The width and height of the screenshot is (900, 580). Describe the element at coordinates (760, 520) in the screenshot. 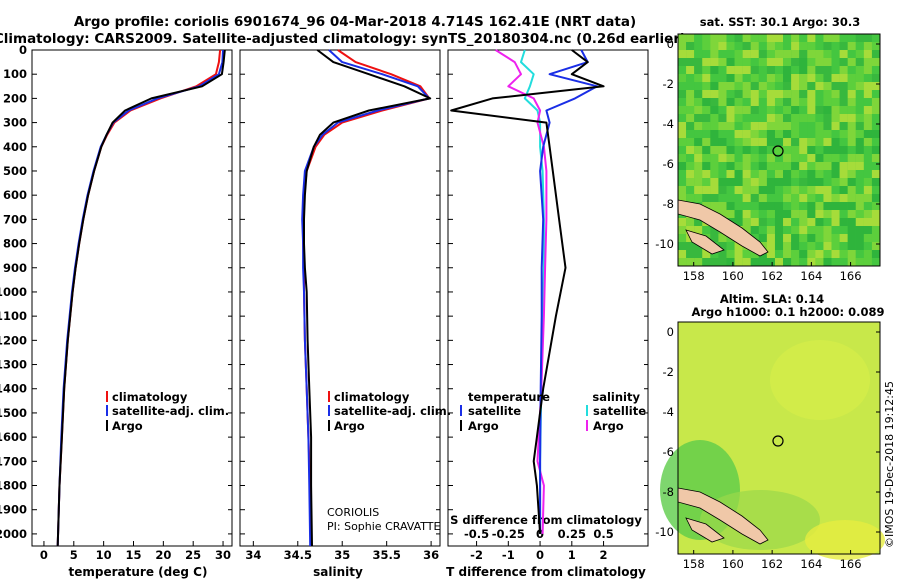

I see `sla-mid-region` at that location.